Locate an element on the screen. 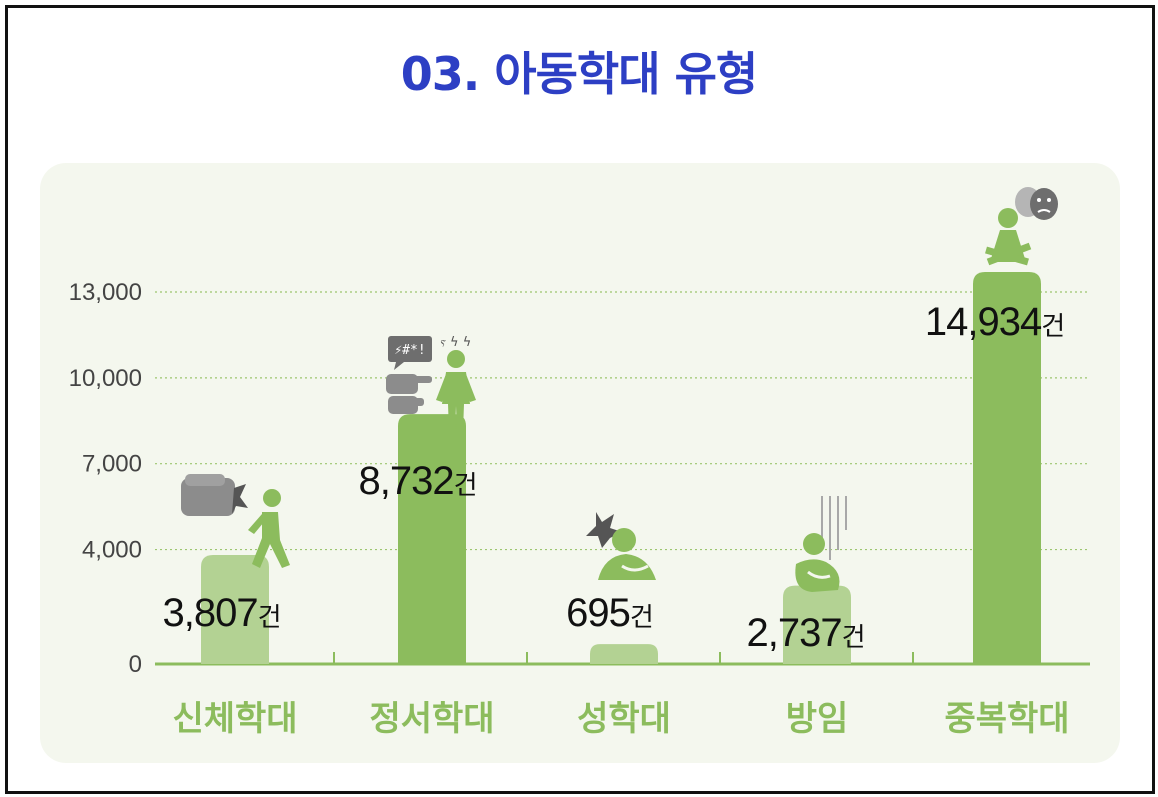 The image size is (1158, 797). pointing-hand-icon is located at coordinates (409, 384).